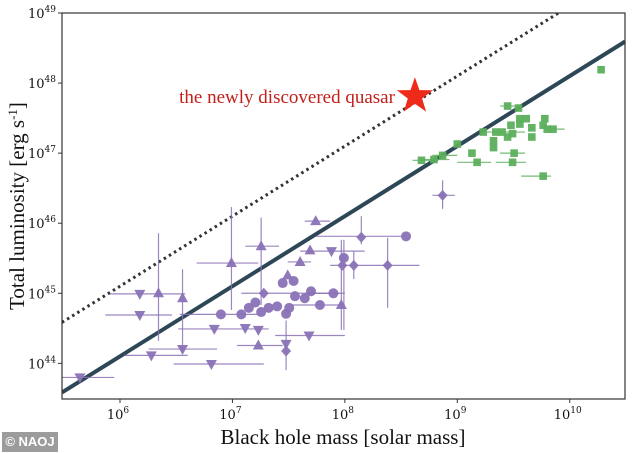 Image resolution: width=634 pixels, height=453 pixels. I want to click on y-axis-title-end: ], so click(17, 105).